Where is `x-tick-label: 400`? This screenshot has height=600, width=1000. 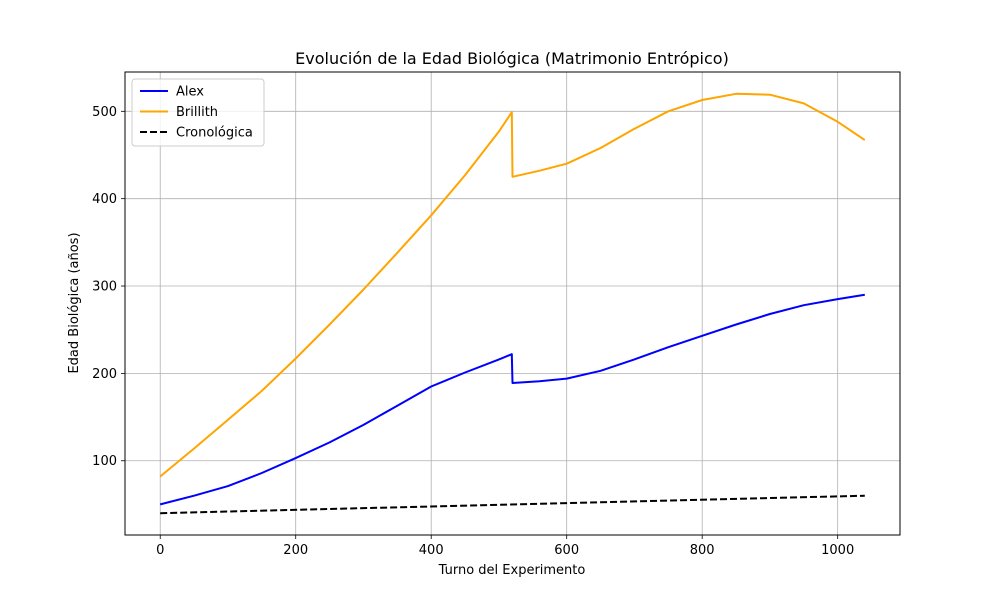 x-tick-label: 400 is located at coordinates (431, 550).